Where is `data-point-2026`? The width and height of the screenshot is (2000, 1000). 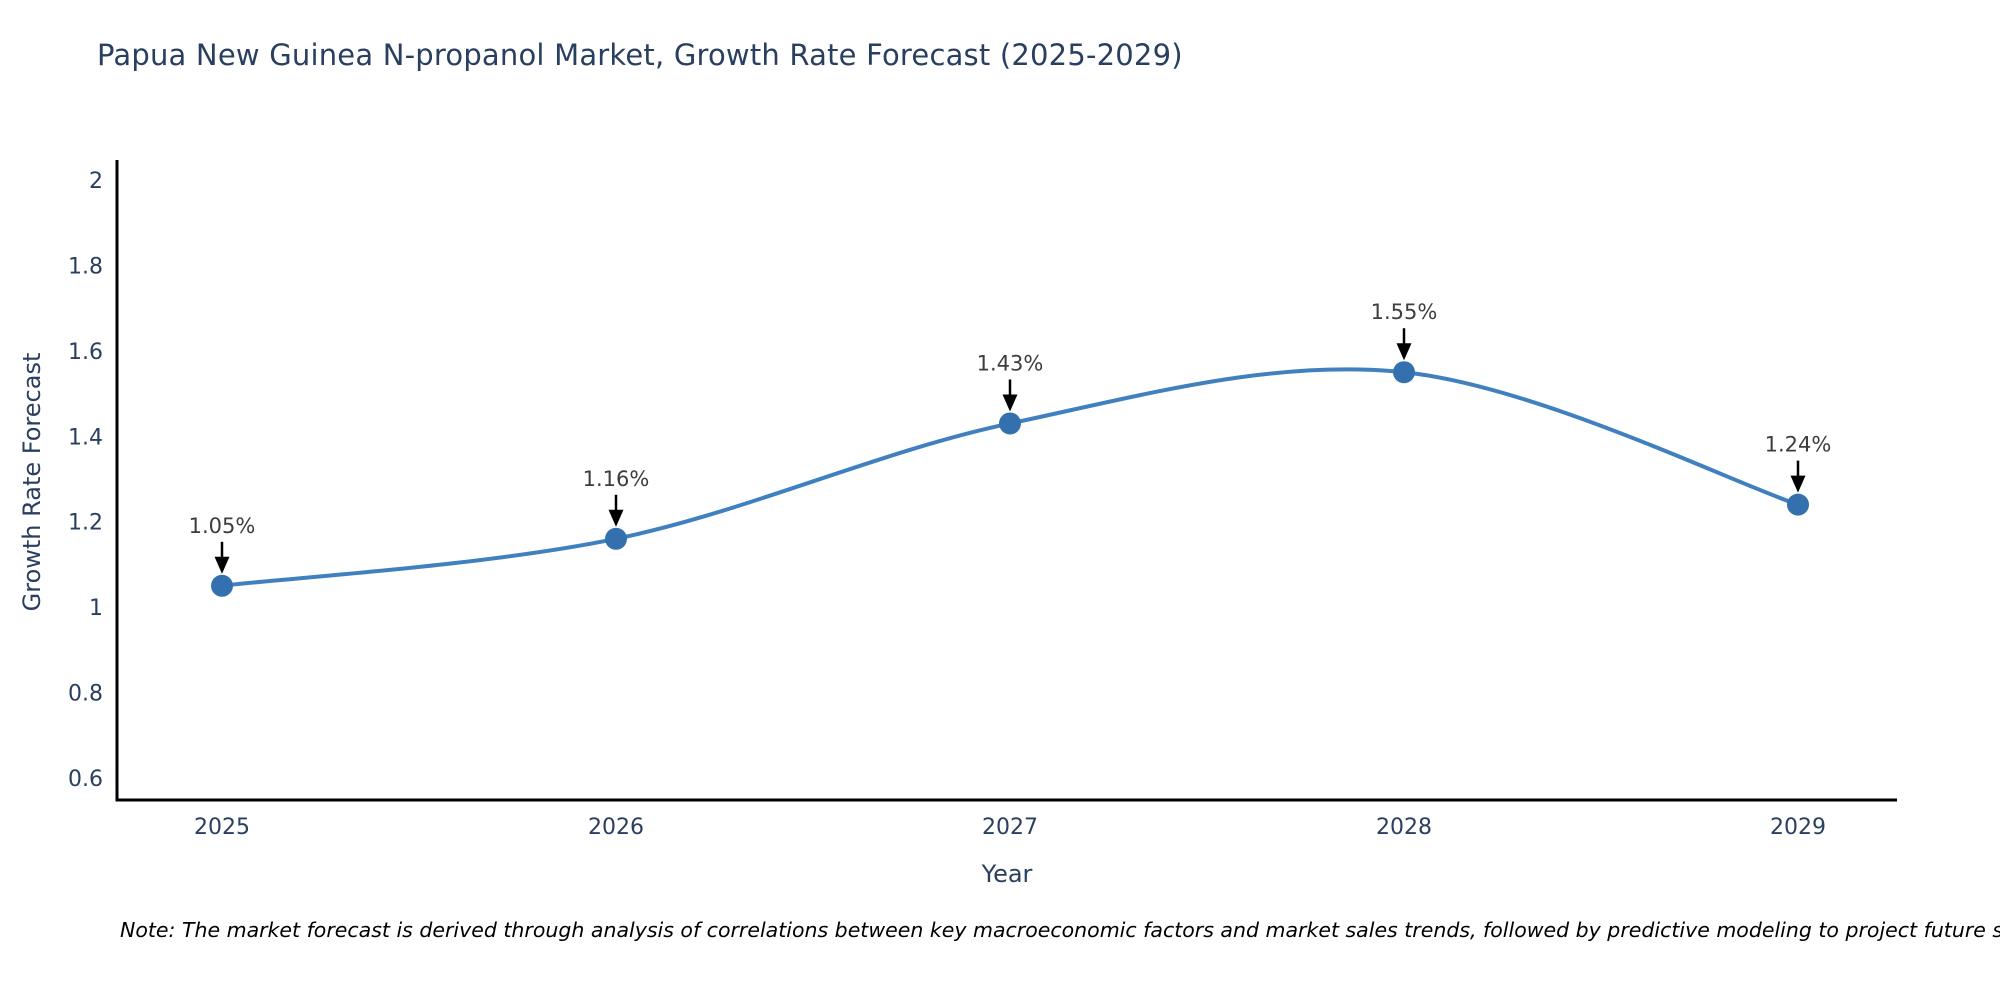
data-point-2026 is located at coordinates (616, 538).